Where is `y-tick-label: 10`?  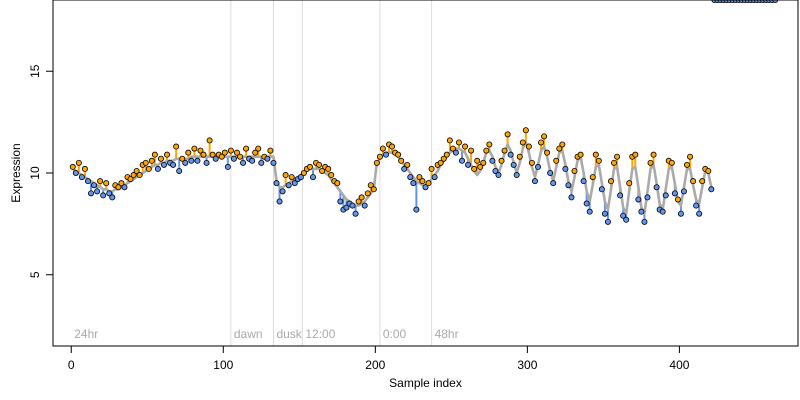 y-tick-label: 10 is located at coordinates (35, 173).